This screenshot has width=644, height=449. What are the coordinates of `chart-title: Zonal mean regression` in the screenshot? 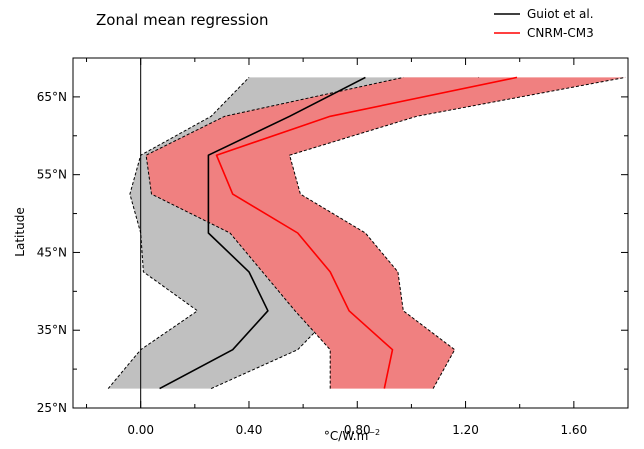 It's located at (182, 20).